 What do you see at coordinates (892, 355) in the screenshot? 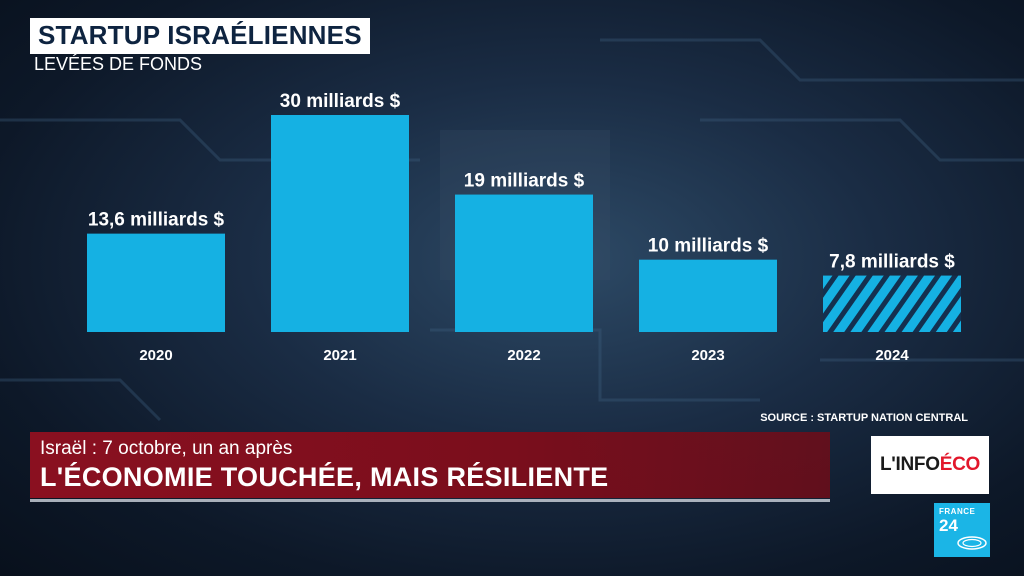
I see `x-tick-2024: 2024` at bounding box center [892, 355].